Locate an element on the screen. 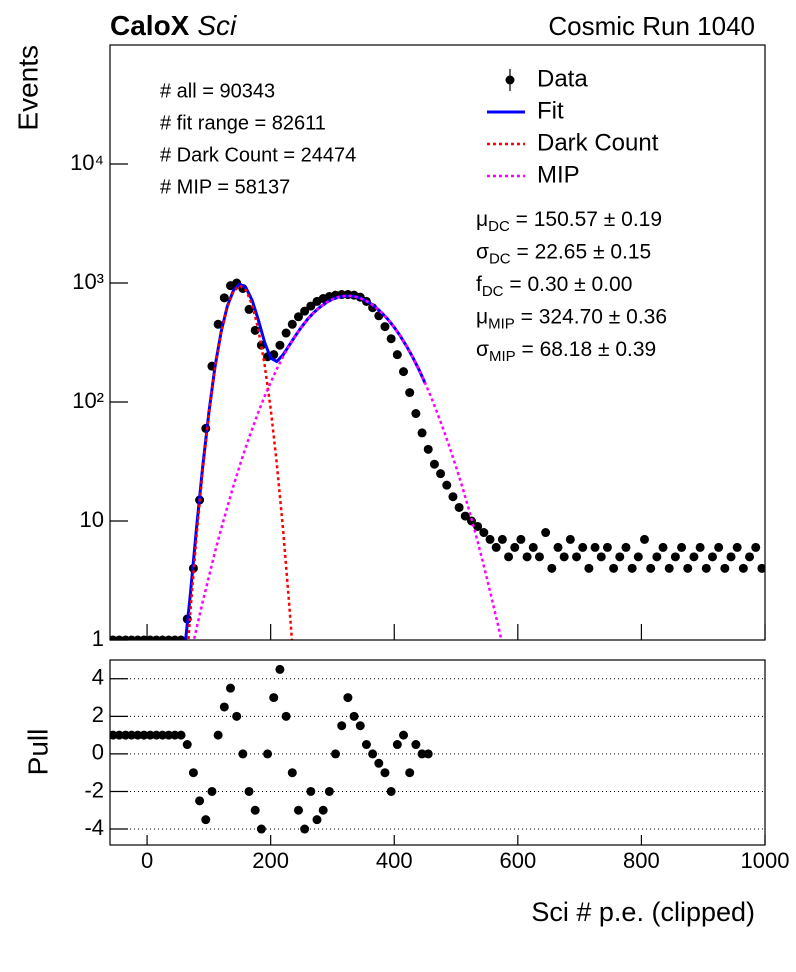  x-tick-label: 600 is located at coordinates (517, 860).